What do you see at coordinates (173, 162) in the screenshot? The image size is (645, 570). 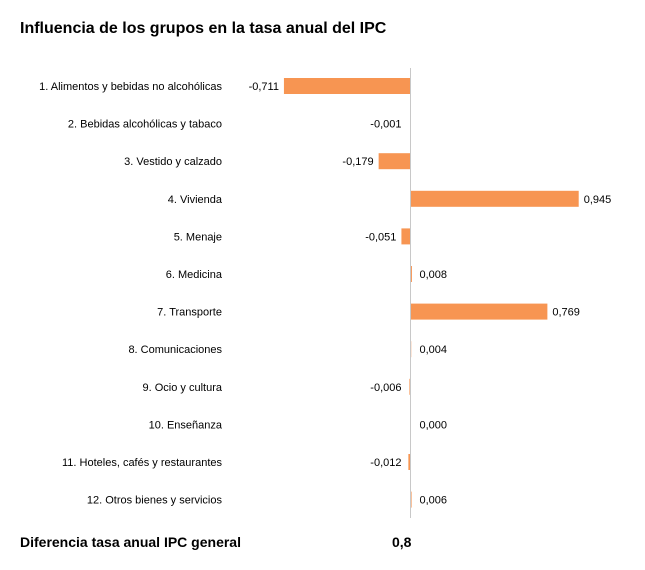 I see `category-label: 3. Vestido y calzado` at bounding box center [173, 162].